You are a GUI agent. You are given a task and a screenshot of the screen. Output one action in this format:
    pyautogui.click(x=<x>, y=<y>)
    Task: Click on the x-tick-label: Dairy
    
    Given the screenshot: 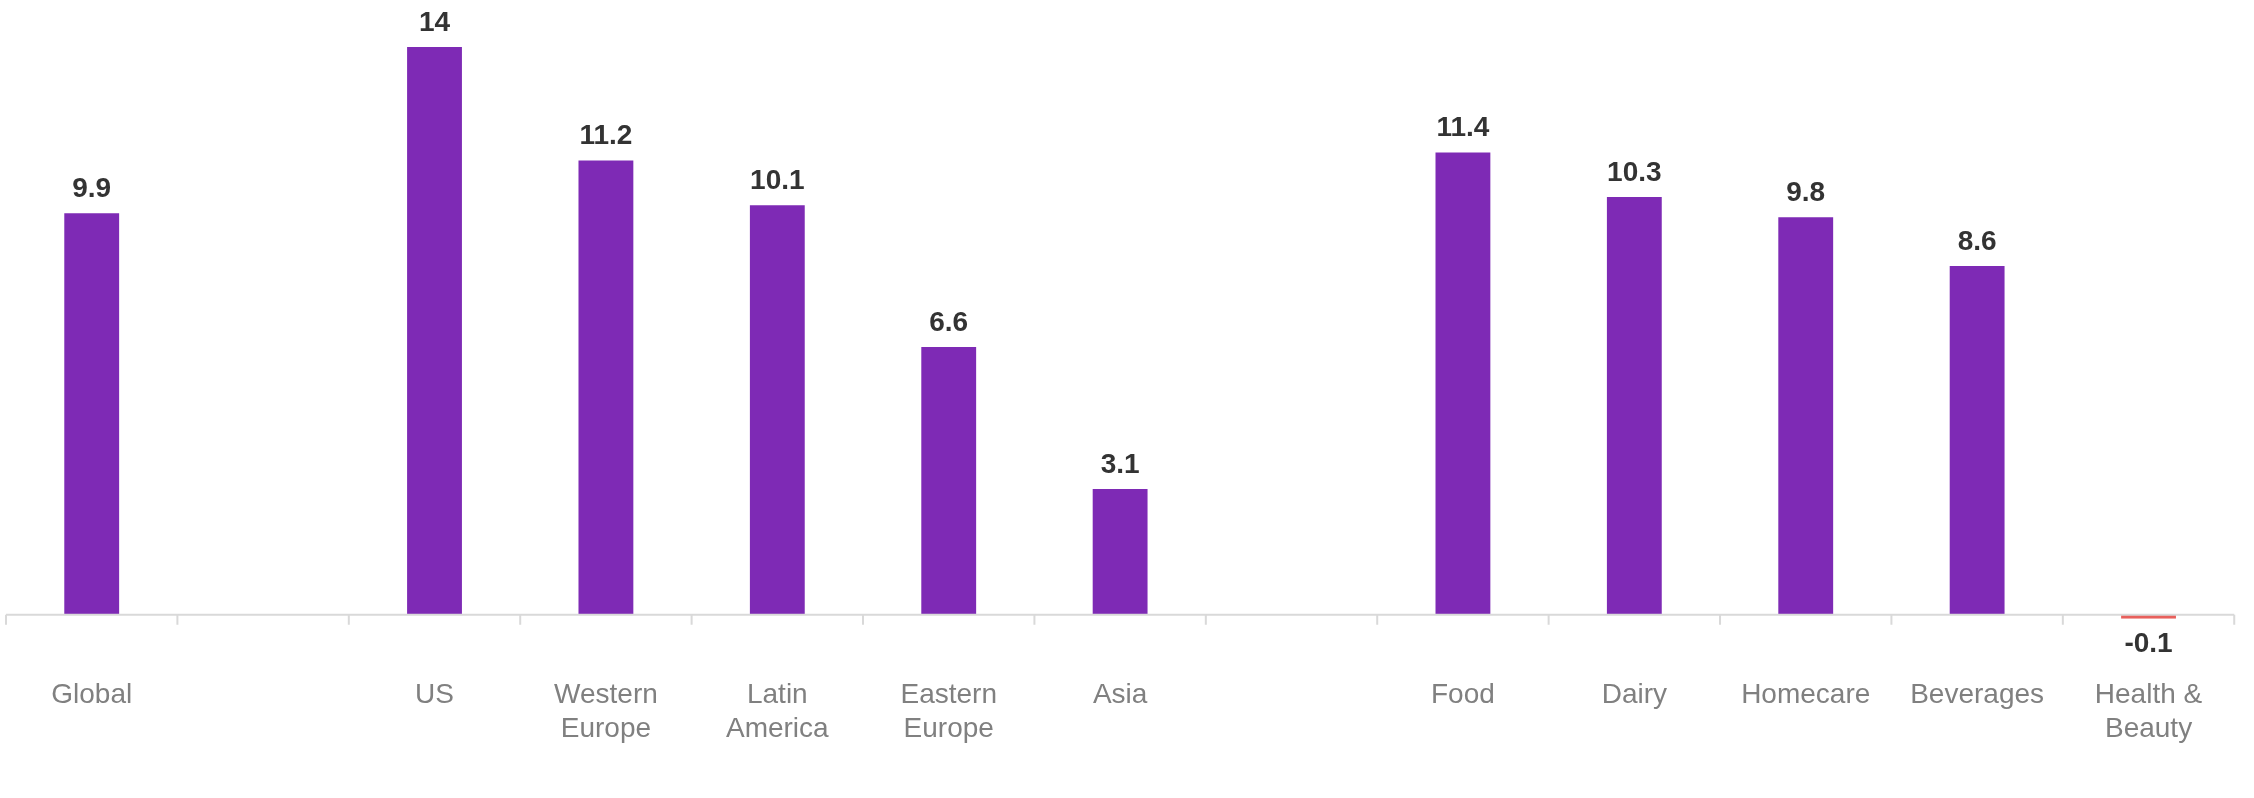 What is the action you would take?
    pyautogui.click(x=1634, y=694)
    